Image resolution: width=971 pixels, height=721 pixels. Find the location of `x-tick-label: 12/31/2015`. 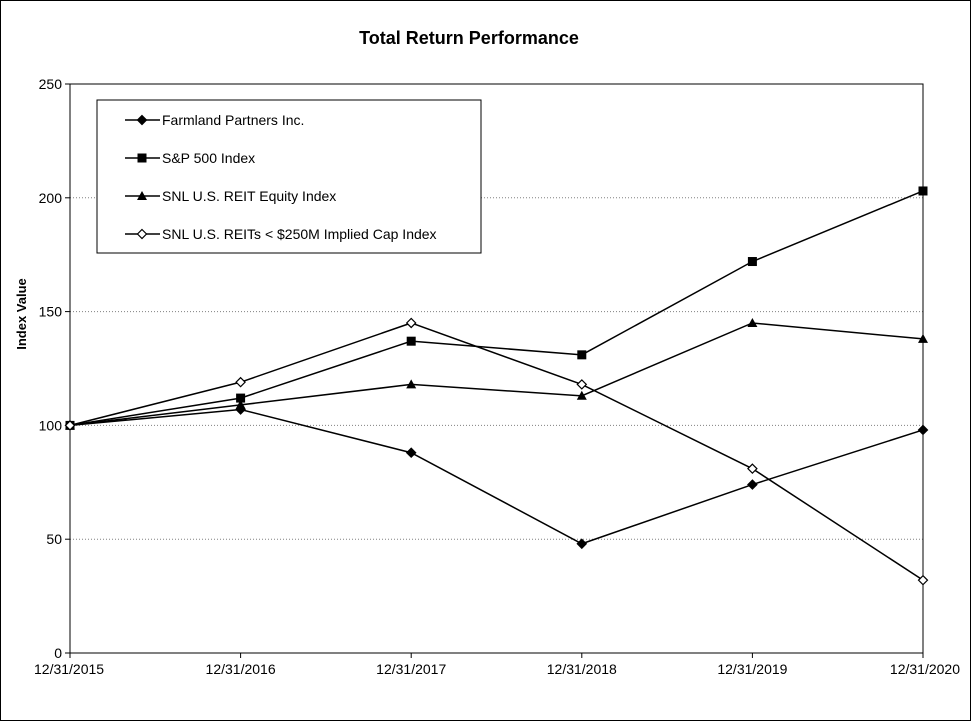

x-tick-label: 12/31/2015 is located at coordinates (69, 669).